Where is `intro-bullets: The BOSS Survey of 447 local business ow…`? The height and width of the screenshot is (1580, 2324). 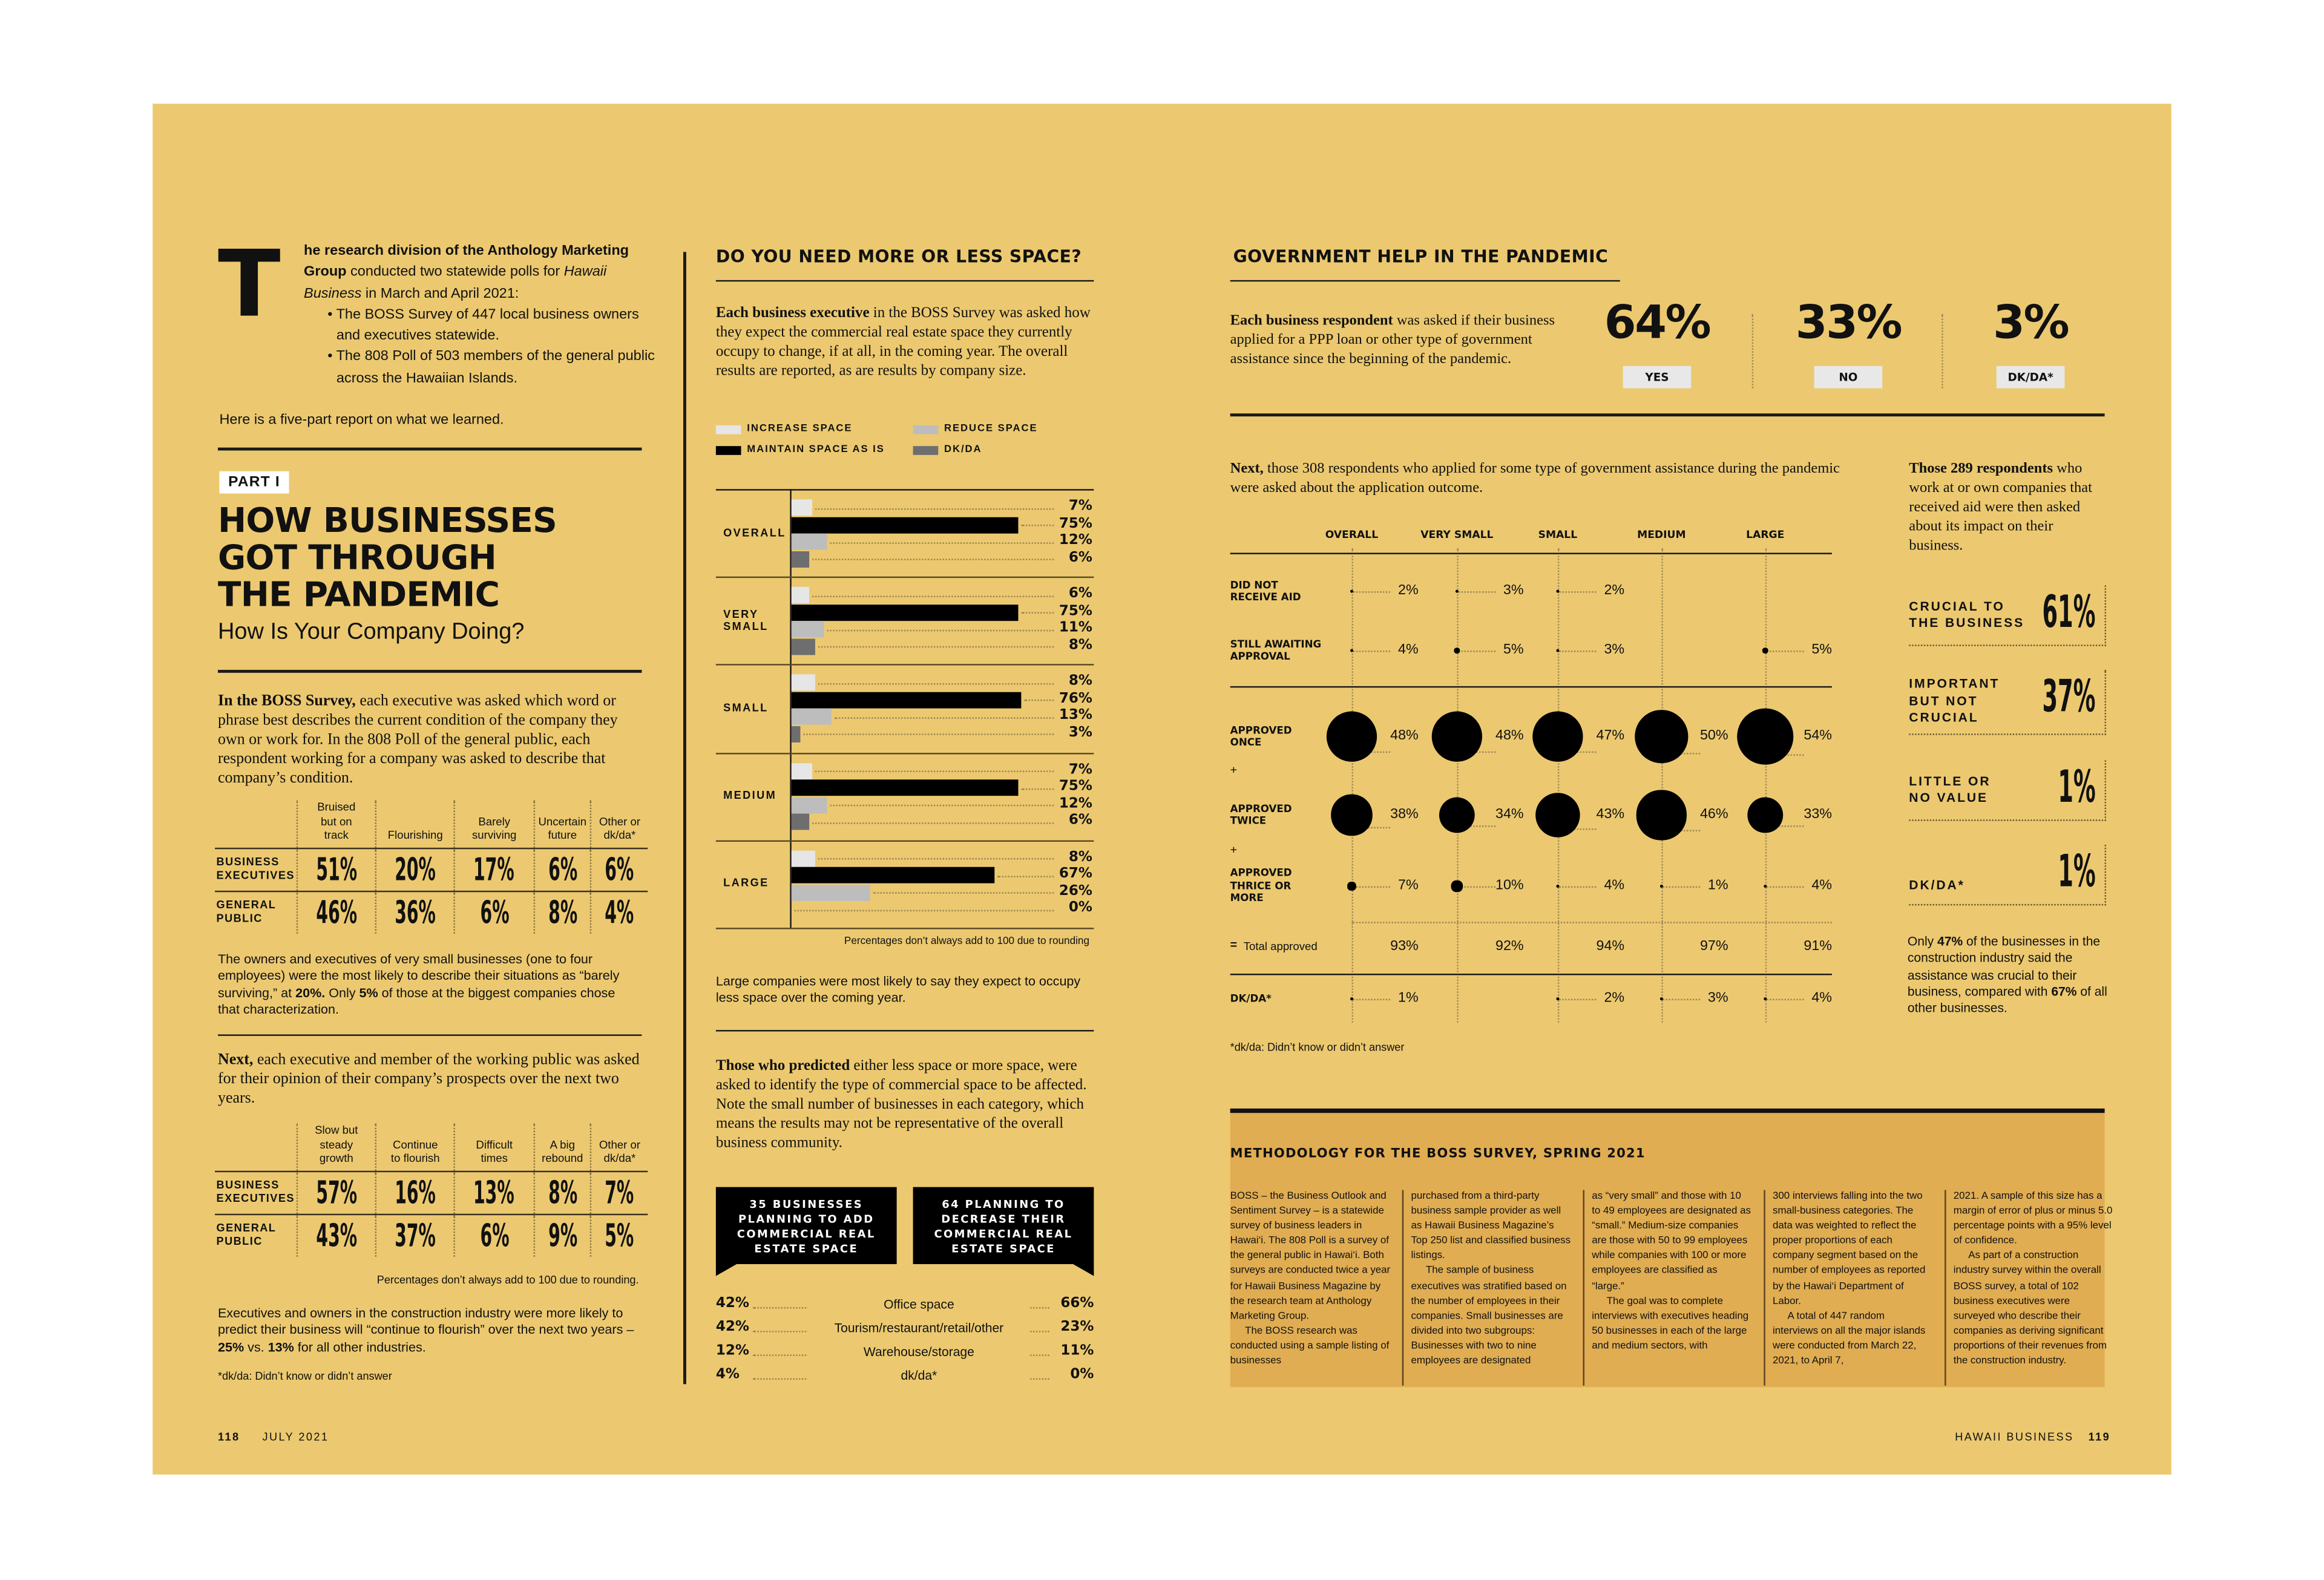
intro-bullets: The BOSS Survey of 447 local business ow… is located at coordinates (482, 347).